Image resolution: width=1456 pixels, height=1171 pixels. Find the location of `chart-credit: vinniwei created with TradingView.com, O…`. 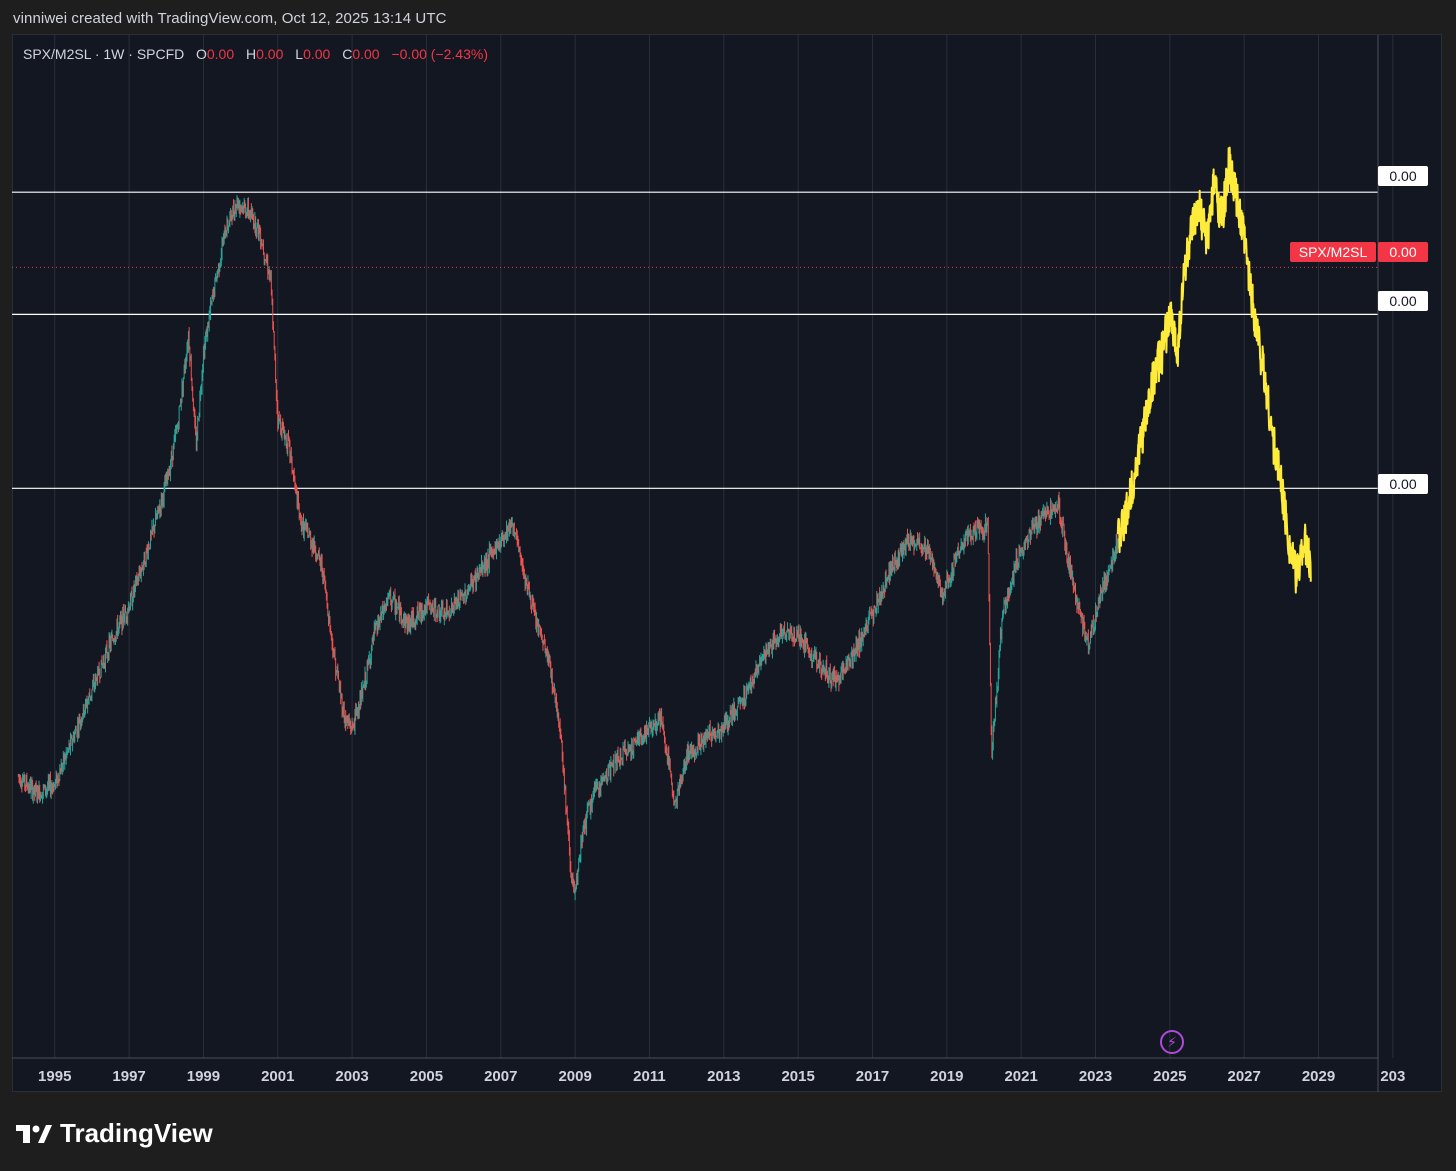

chart-credit: vinniwei created with TradingView.com, O… is located at coordinates (230, 18).